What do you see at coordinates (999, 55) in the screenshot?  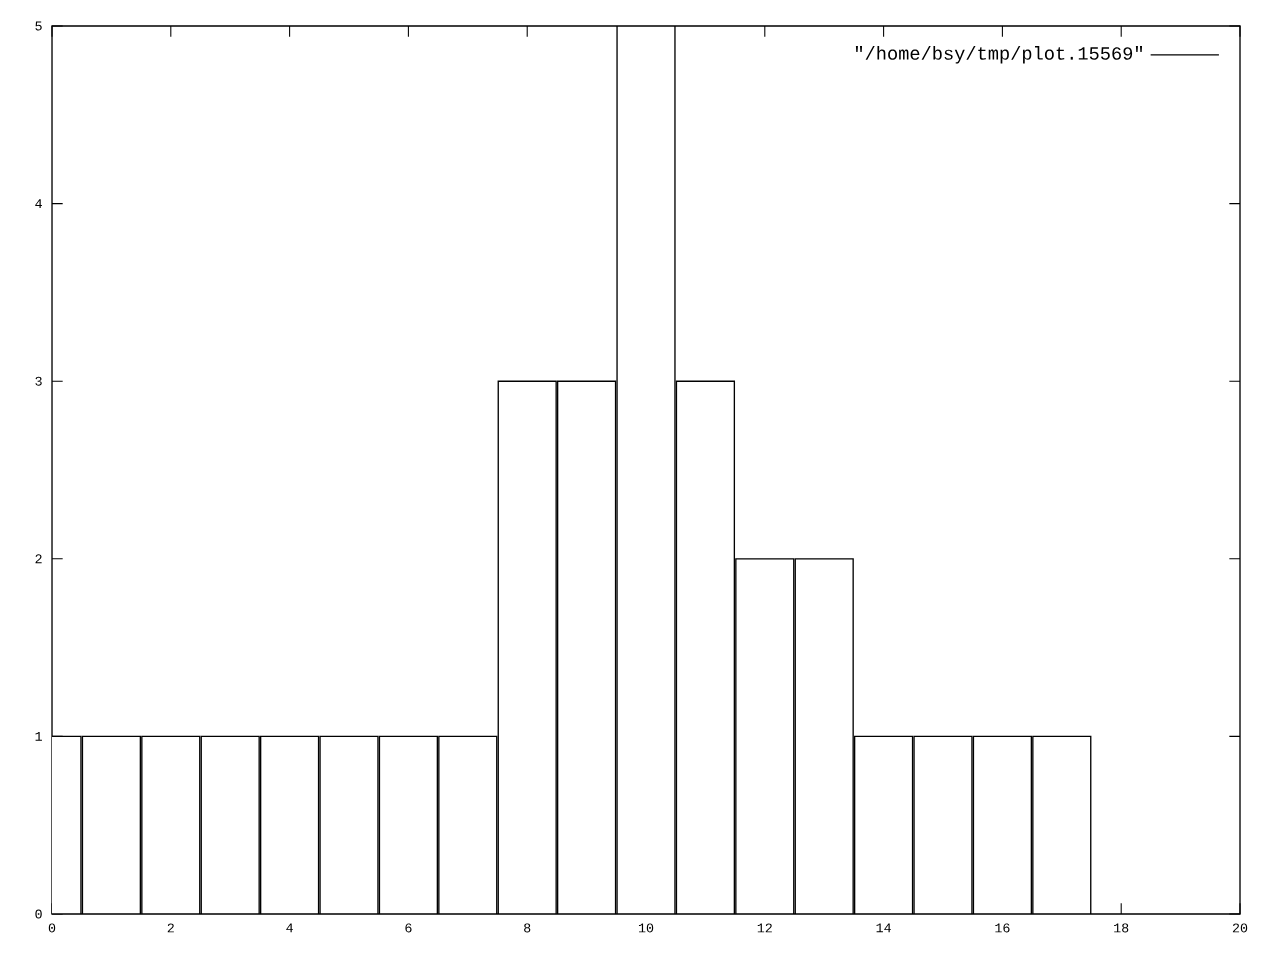 I see `legend-label: "/home/bsy/tmp/plot.15569"` at bounding box center [999, 55].